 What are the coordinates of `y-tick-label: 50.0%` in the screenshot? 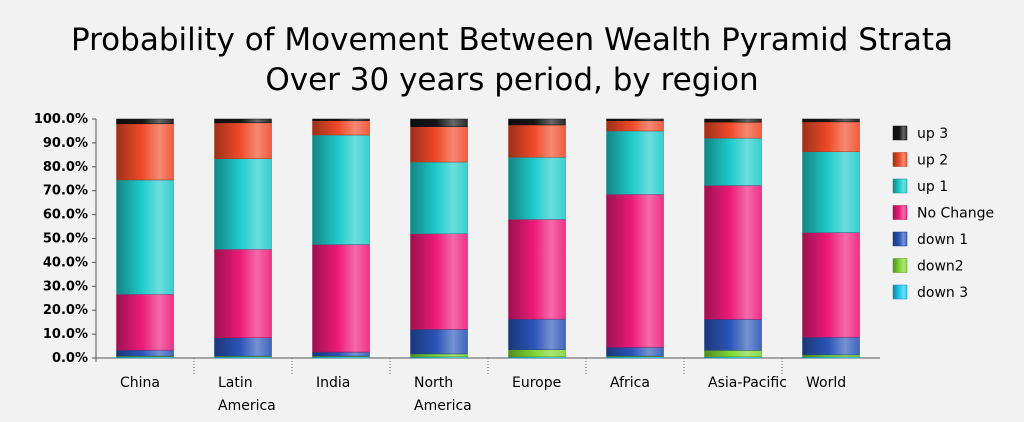 It's located at (65, 239).